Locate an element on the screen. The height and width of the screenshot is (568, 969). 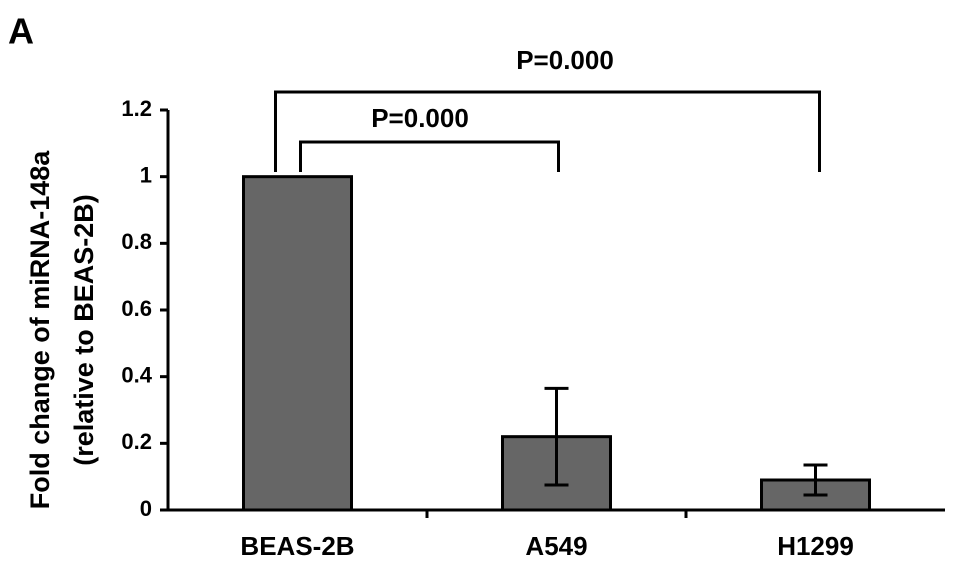
panel-label: A is located at coordinates (21, 31).